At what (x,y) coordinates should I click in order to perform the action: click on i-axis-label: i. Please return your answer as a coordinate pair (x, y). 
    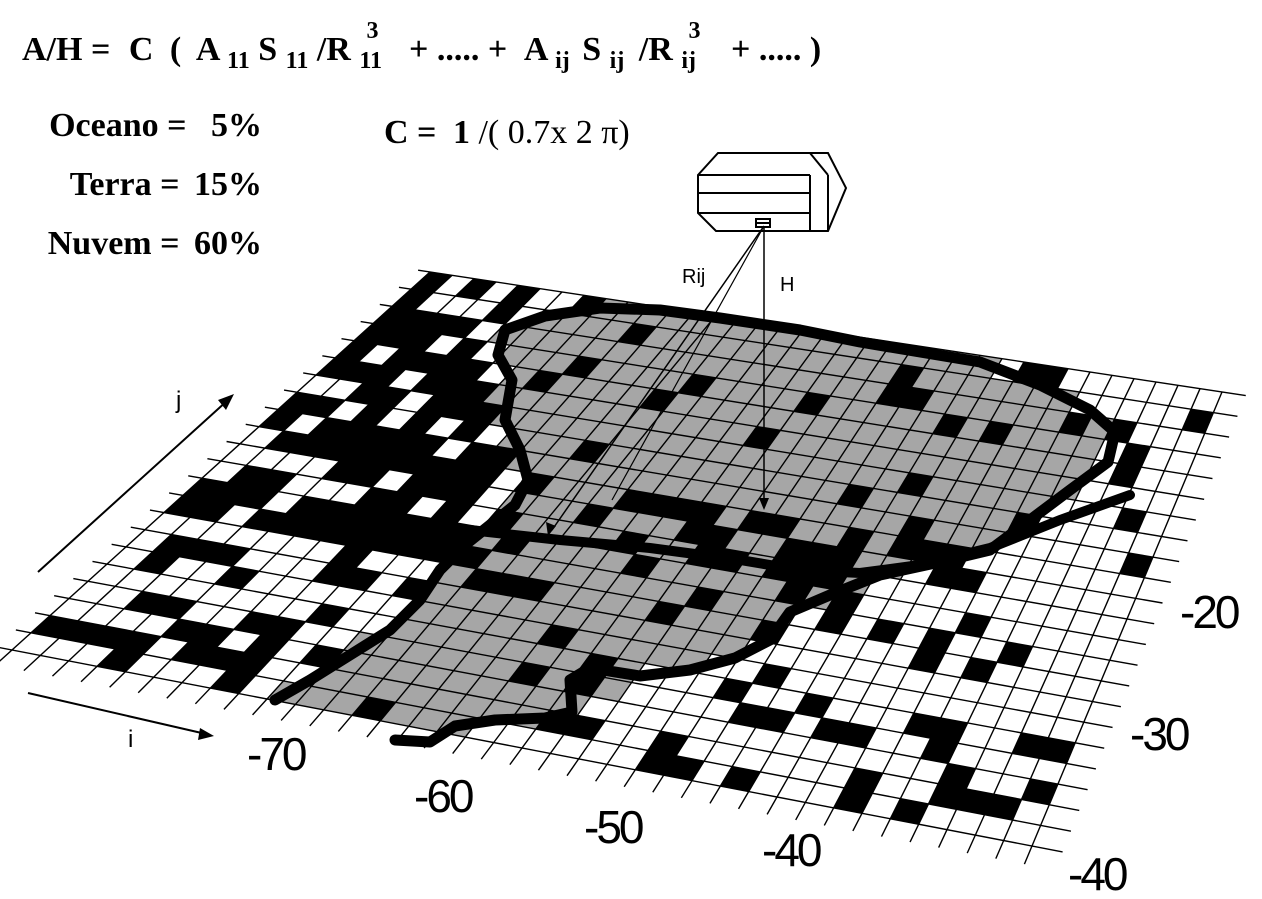
    Looking at the image, I should click on (130, 739).